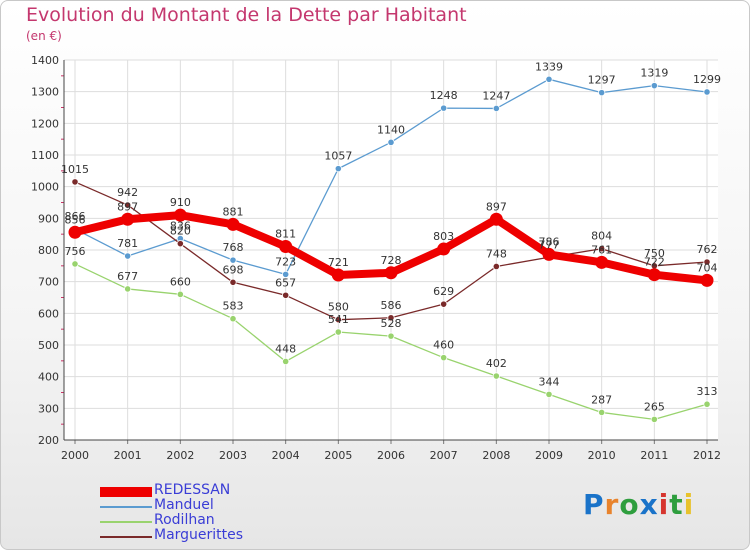 This screenshot has width=750, height=550. What do you see at coordinates (338, 262) in the screenshot?
I see `data-label: 721` at bounding box center [338, 262].